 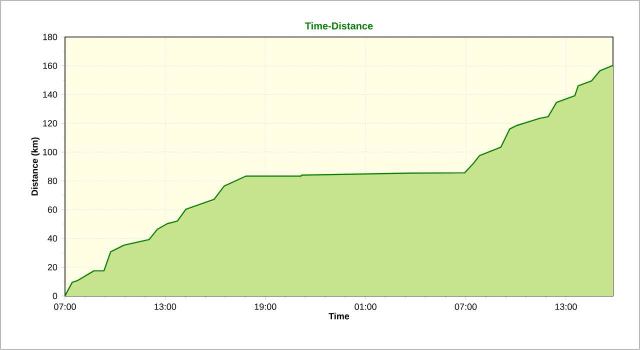 I want to click on y-tick-label: 20, so click(x=53, y=267).